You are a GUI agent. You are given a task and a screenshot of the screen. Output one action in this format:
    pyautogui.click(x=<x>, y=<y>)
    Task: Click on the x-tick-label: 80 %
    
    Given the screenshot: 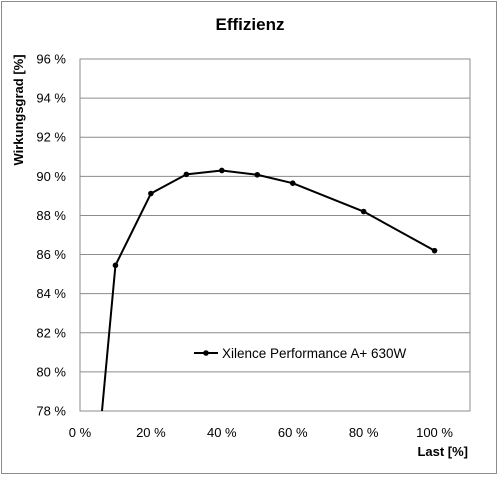 What is the action you would take?
    pyautogui.click(x=364, y=432)
    